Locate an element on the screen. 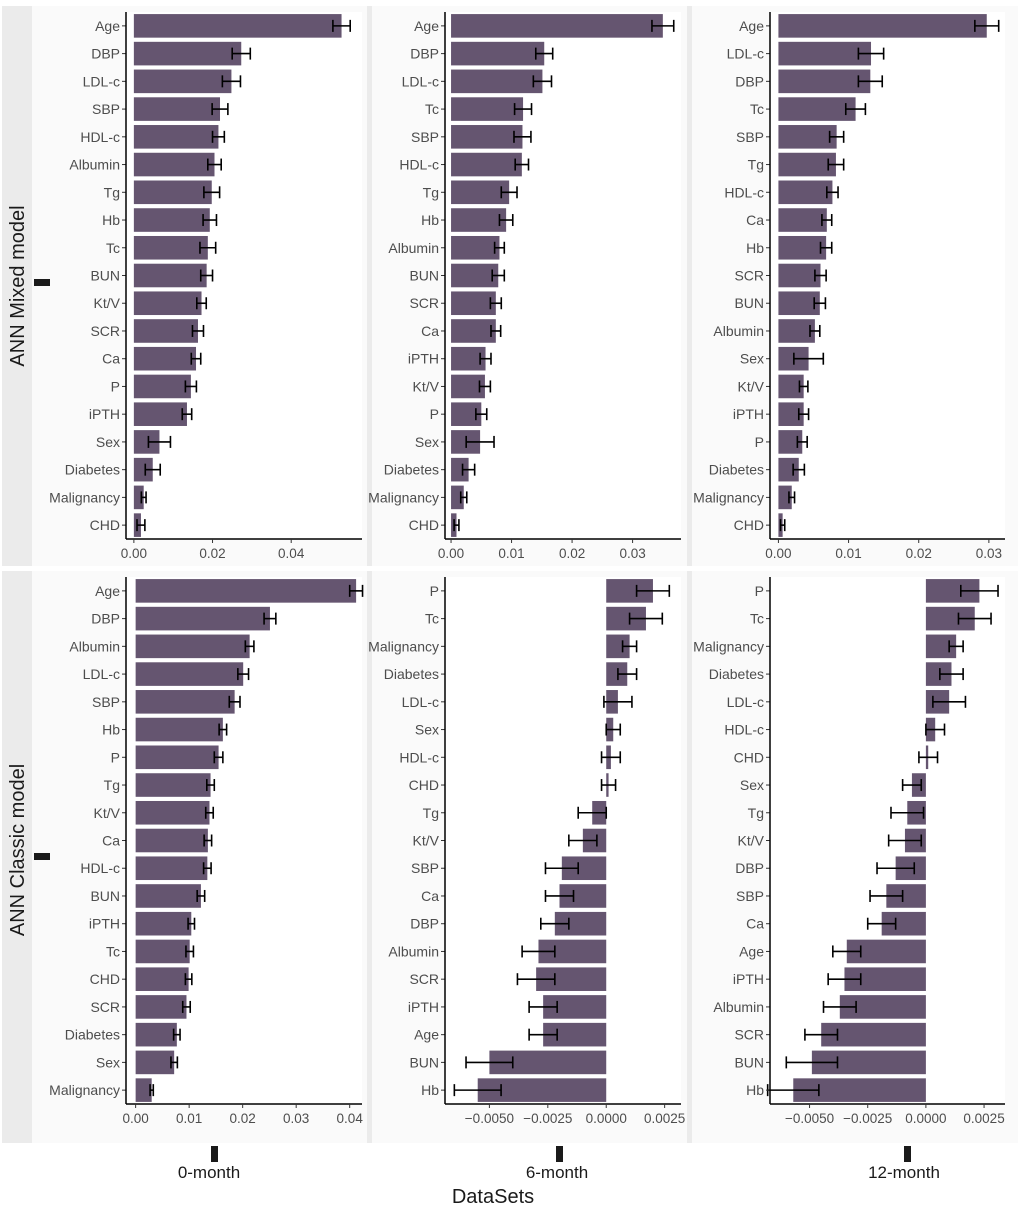 The image size is (1020, 1215). panel-6-category-label-5: HDL-c is located at coordinates (744, 730).